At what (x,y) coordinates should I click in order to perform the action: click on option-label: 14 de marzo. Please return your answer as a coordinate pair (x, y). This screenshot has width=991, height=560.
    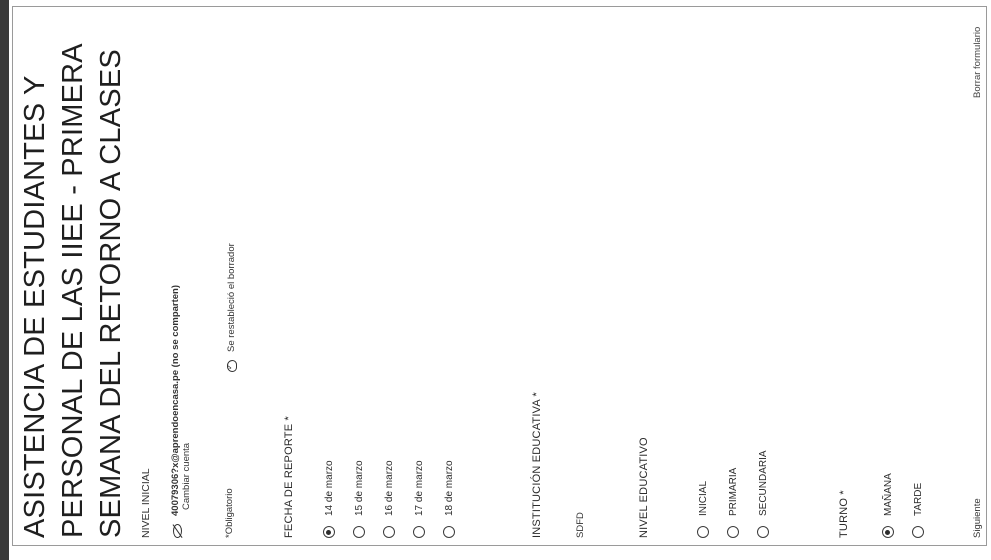
    Looking at the image, I should click on (329, 488).